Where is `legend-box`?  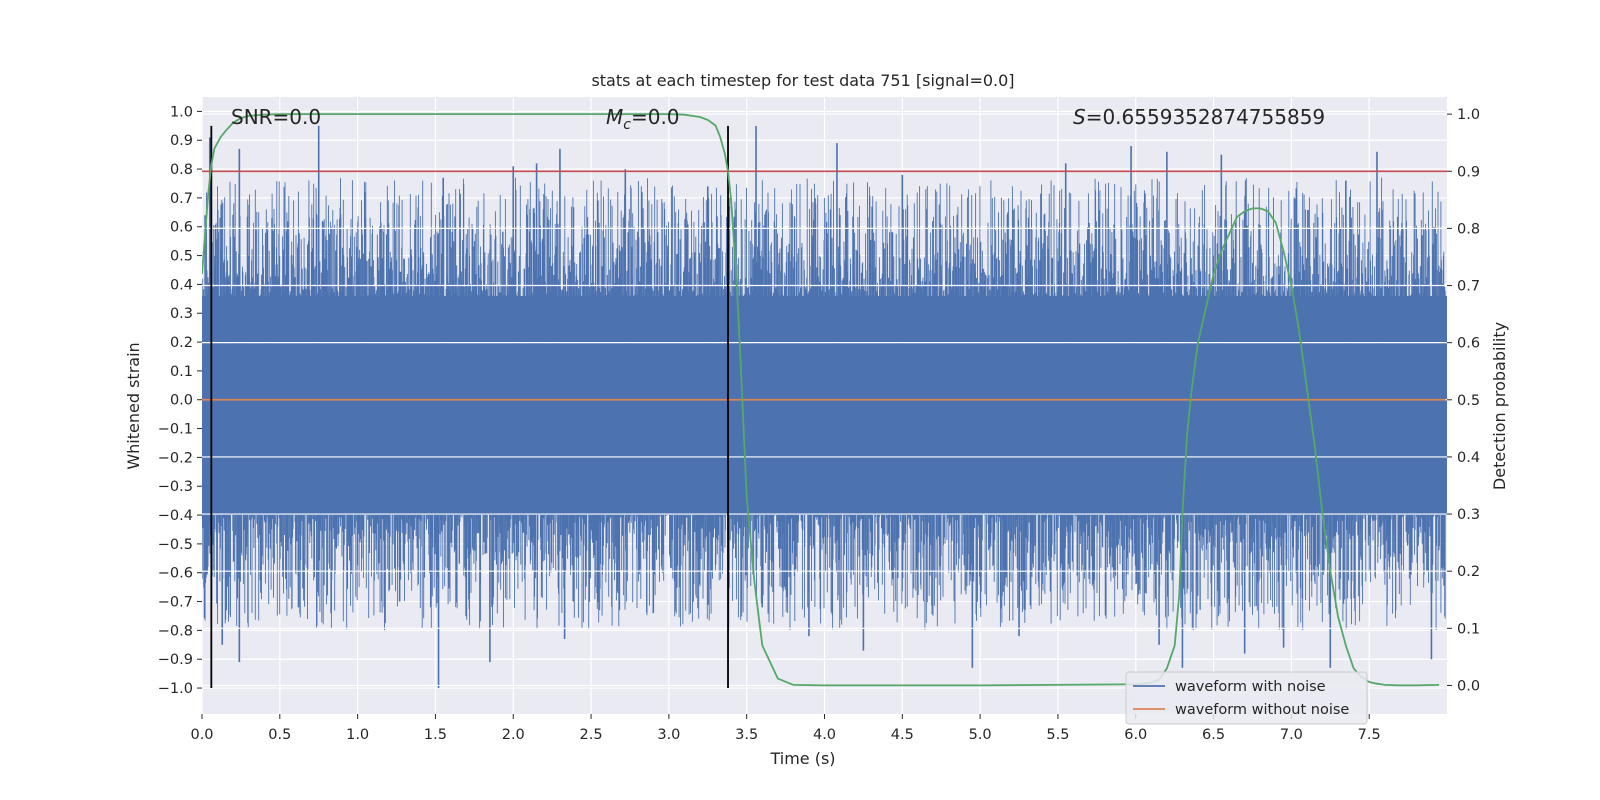
legend-box is located at coordinates (1246, 698).